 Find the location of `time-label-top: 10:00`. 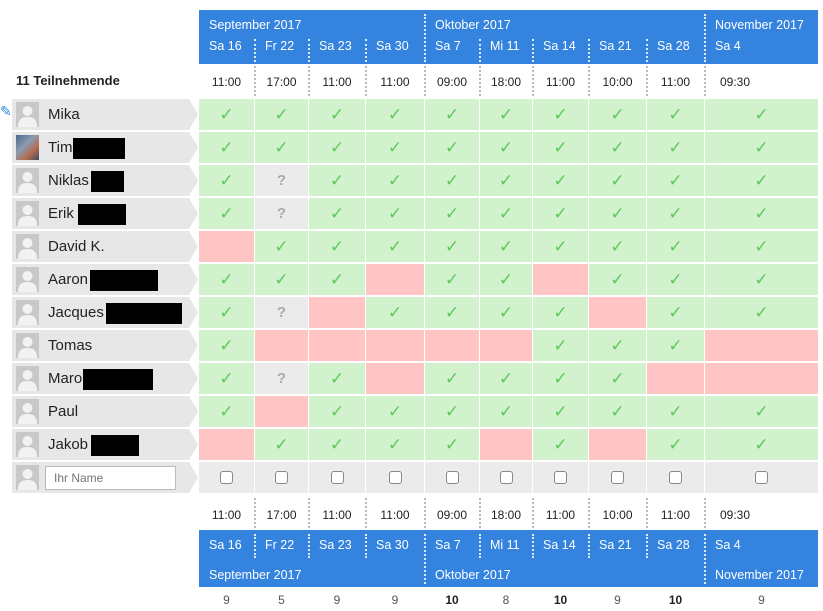

time-label-top: 10:00 is located at coordinates (617, 82).